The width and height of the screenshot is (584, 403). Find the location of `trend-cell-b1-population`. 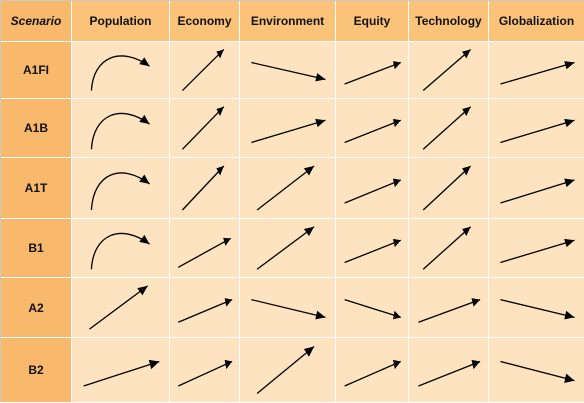

trend-cell-b1-population is located at coordinates (121, 248).